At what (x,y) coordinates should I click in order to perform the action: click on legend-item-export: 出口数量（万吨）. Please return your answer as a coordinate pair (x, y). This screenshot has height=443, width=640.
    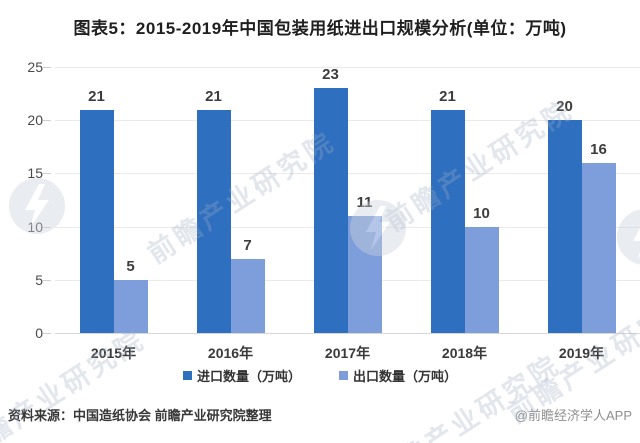
    Looking at the image, I should click on (398, 375).